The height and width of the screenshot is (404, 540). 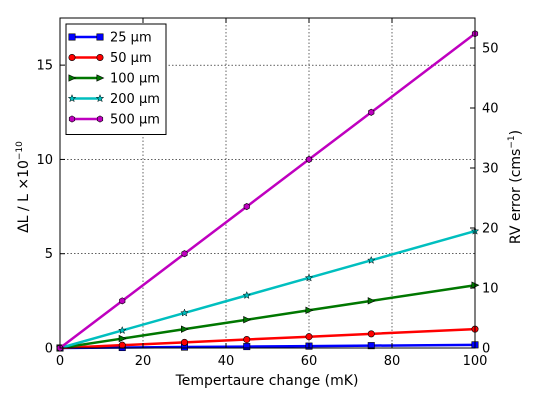 What do you see at coordinates (475, 361) in the screenshot?
I see `x-tick-label: 100` at bounding box center [475, 361].